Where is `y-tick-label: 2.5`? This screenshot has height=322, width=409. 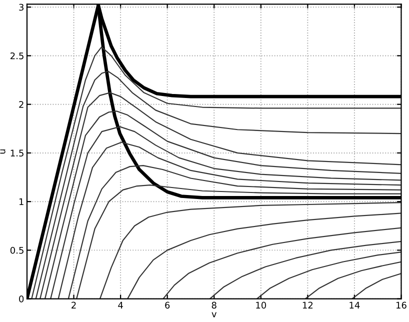 y-tick-label: 2.5 is located at coordinates (17, 56).